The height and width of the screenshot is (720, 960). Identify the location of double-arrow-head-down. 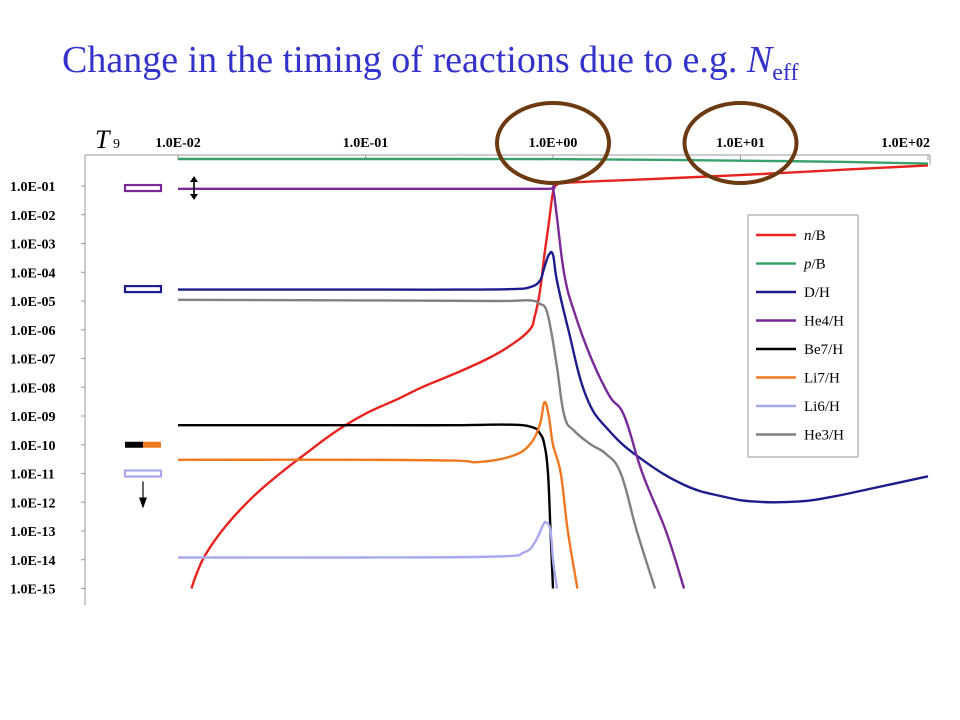
(194, 197).